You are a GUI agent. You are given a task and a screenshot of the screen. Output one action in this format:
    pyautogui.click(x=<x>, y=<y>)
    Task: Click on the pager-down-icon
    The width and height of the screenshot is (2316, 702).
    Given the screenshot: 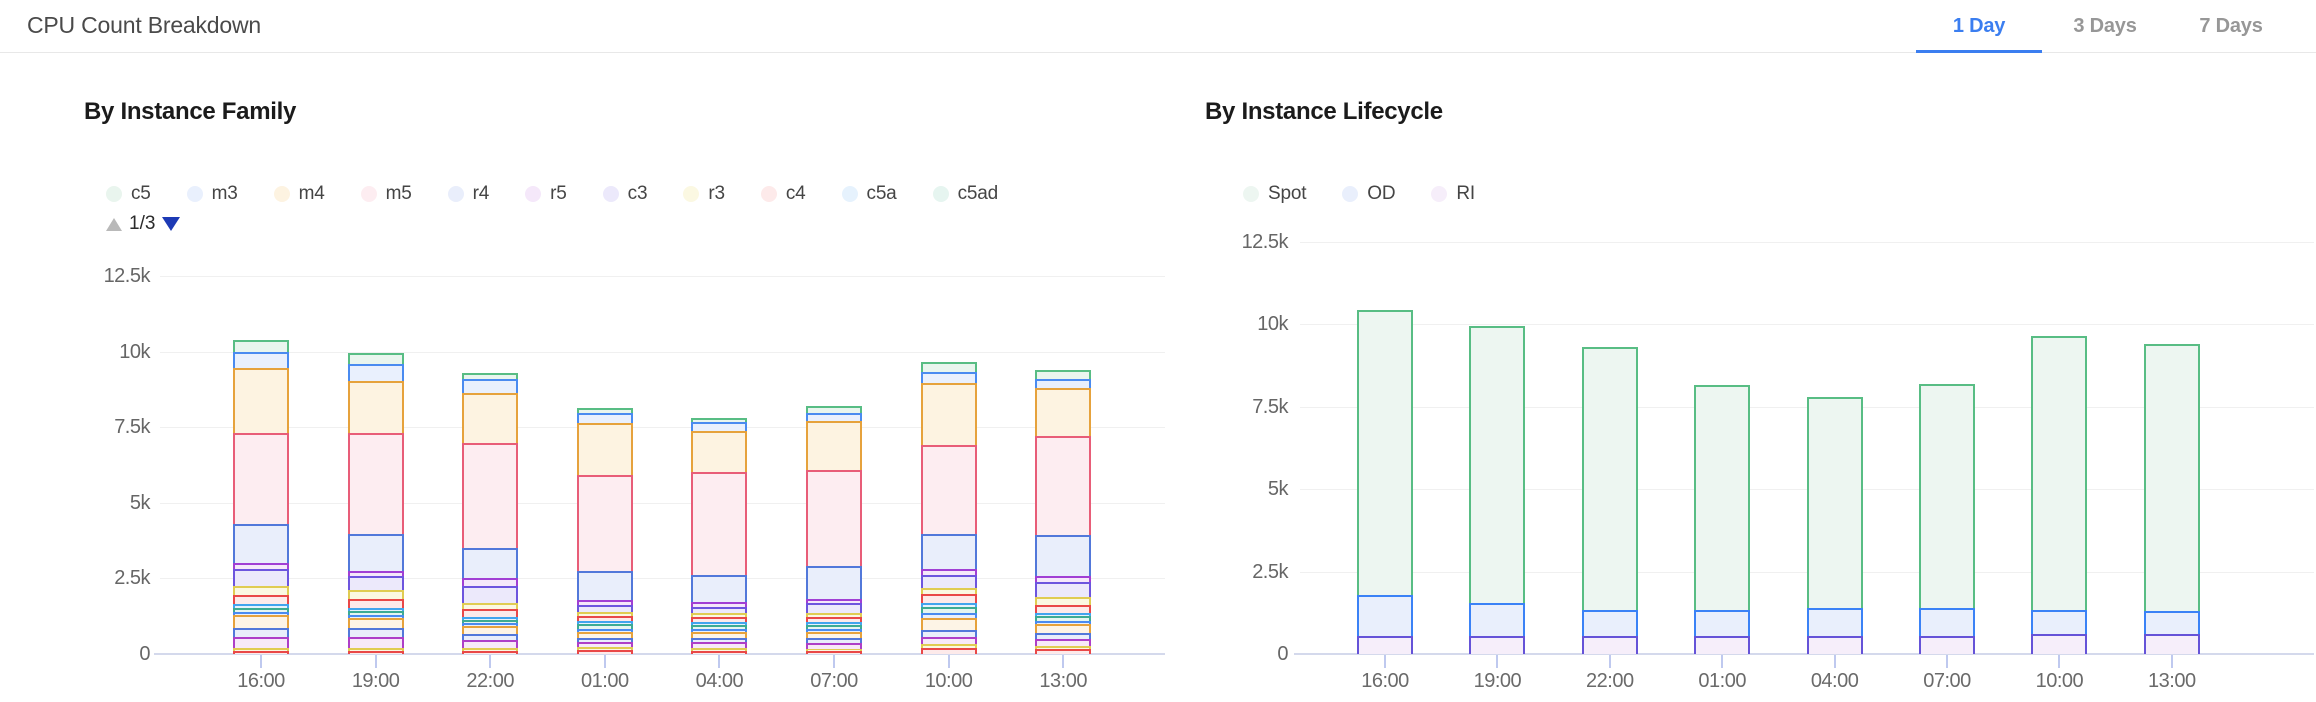 What is the action you would take?
    pyautogui.click(x=171, y=224)
    